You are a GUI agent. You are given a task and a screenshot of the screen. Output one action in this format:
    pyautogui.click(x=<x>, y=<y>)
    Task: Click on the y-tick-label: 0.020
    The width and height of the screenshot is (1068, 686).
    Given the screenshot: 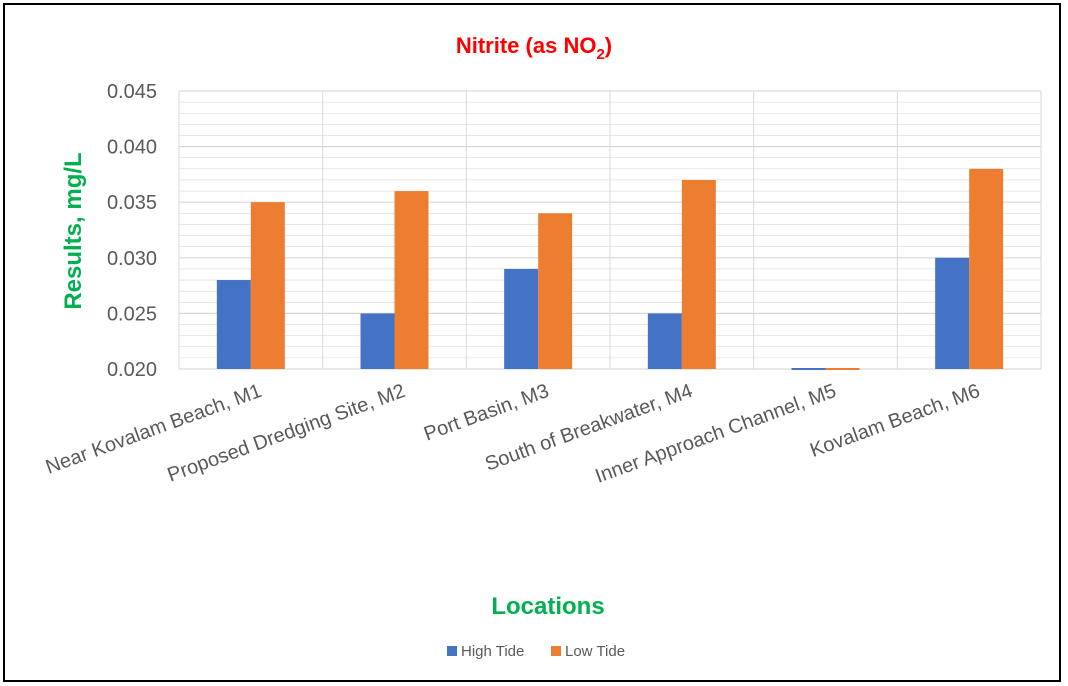 What is the action you would take?
    pyautogui.click(x=132, y=370)
    